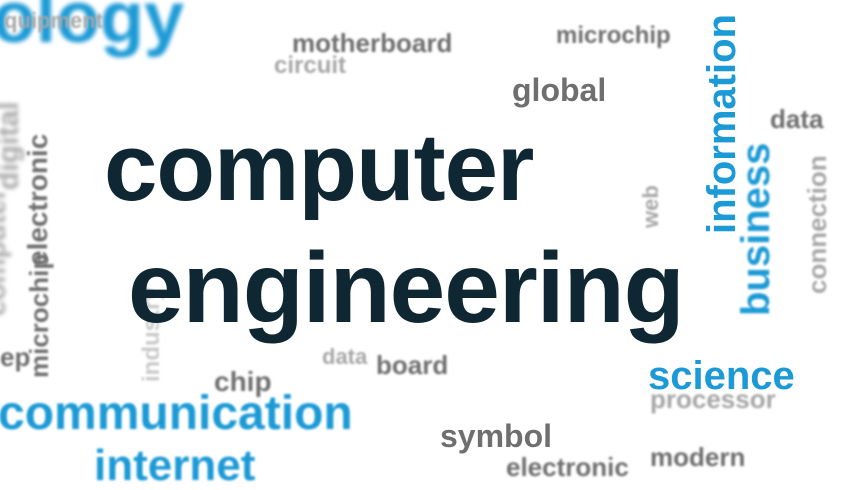 Image resolution: width=852 pixels, height=490 pixels. Describe the element at coordinates (243, 381) in the screenshot. I see `word-chip: chip` at that location.